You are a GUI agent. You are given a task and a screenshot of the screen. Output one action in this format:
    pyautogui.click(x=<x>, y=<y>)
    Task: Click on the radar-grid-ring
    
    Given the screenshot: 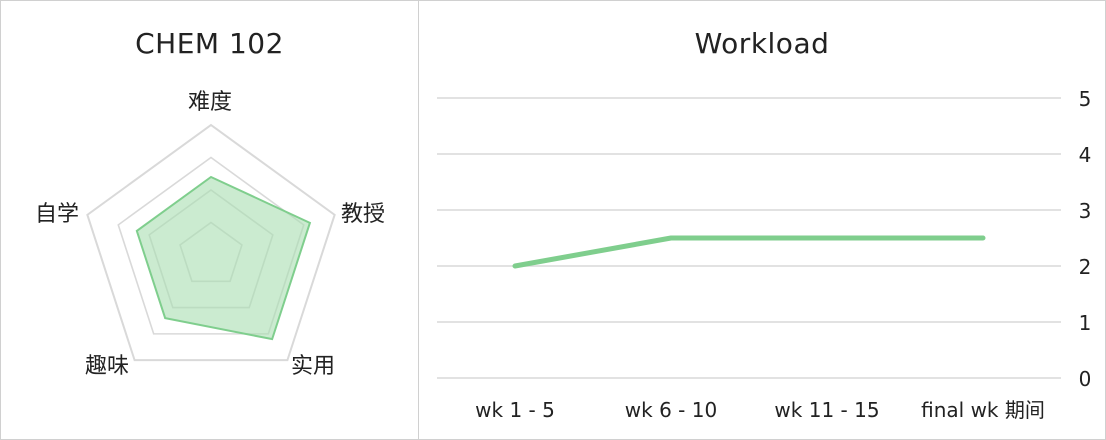 What is the action you would take?
    pyautogui.click(x=211, y=242)
    